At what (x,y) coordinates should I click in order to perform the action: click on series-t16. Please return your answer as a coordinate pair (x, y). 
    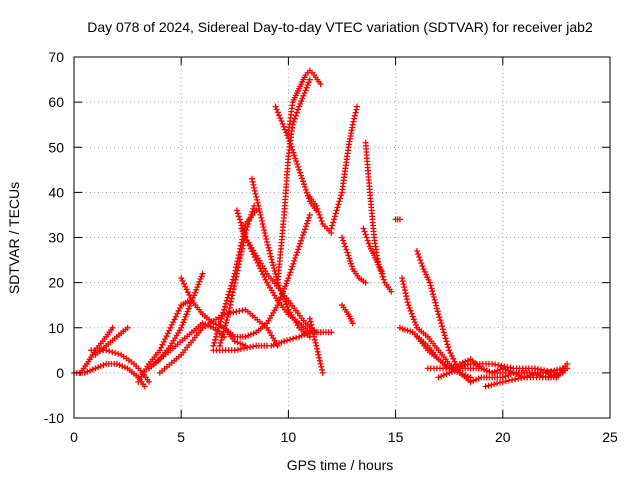
    Looking at the image, I should click on (240, 348).